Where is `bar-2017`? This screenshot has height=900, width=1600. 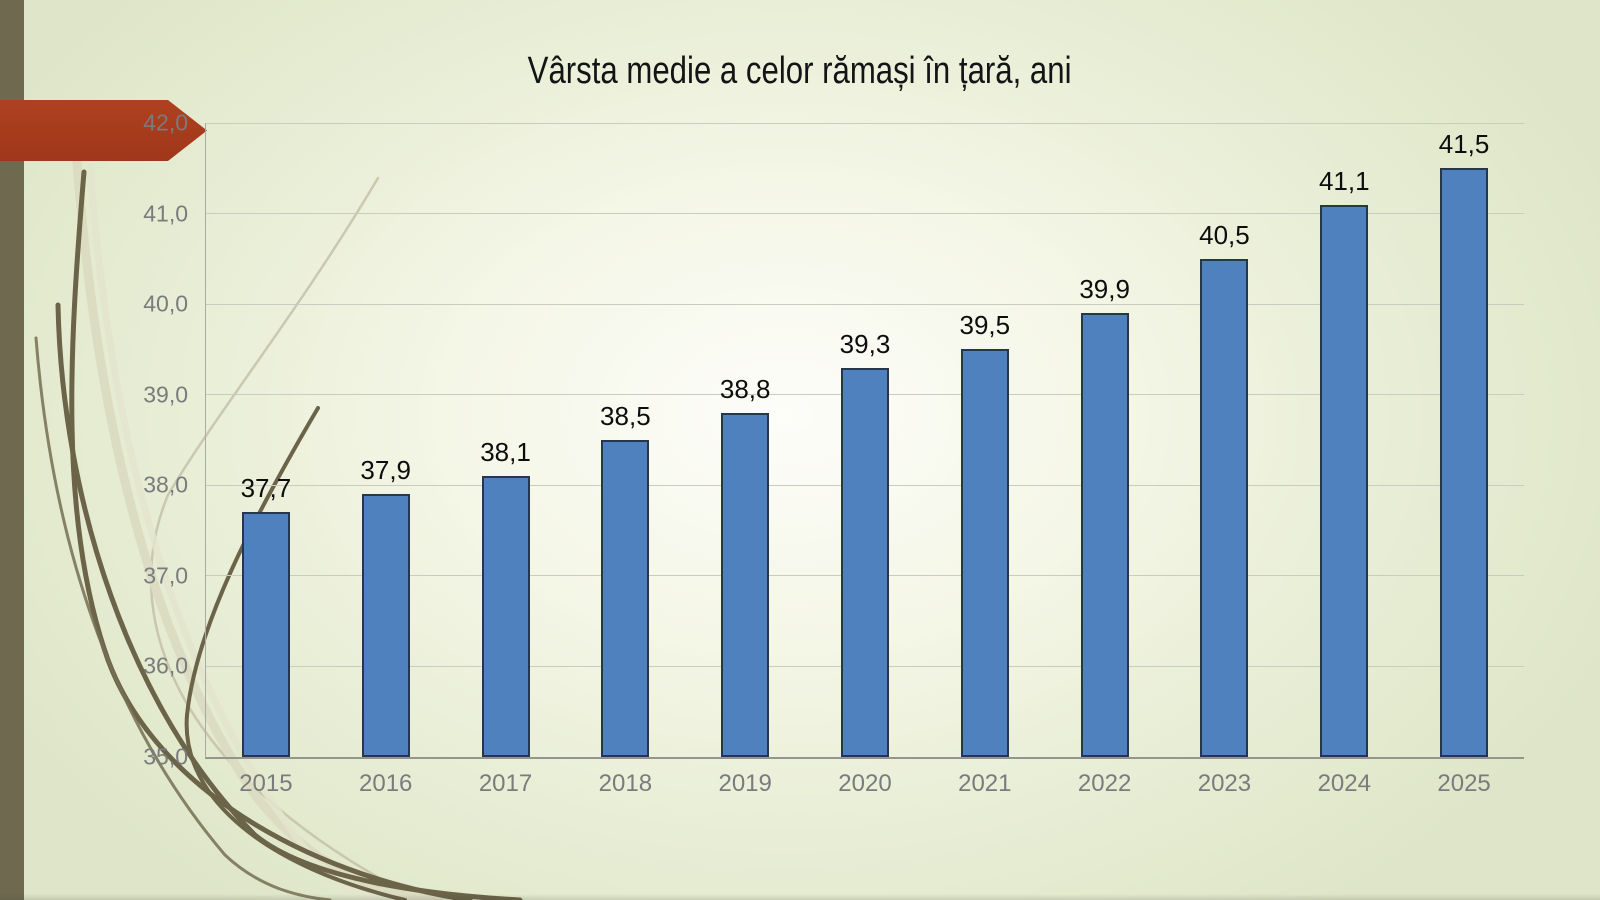 bar-2017 is located at coordinates (505, 616).